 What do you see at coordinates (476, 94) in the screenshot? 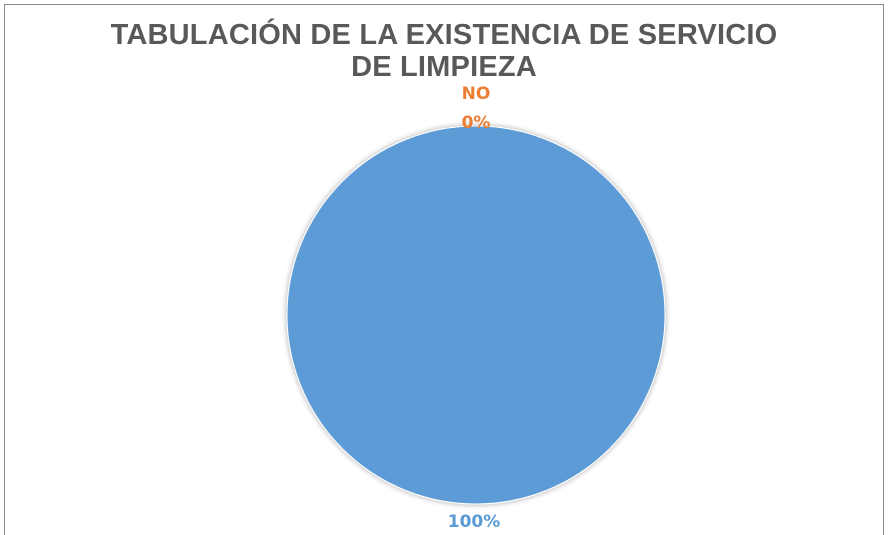
I see `slice-label-no: NO` at bounding box center [476, 94].